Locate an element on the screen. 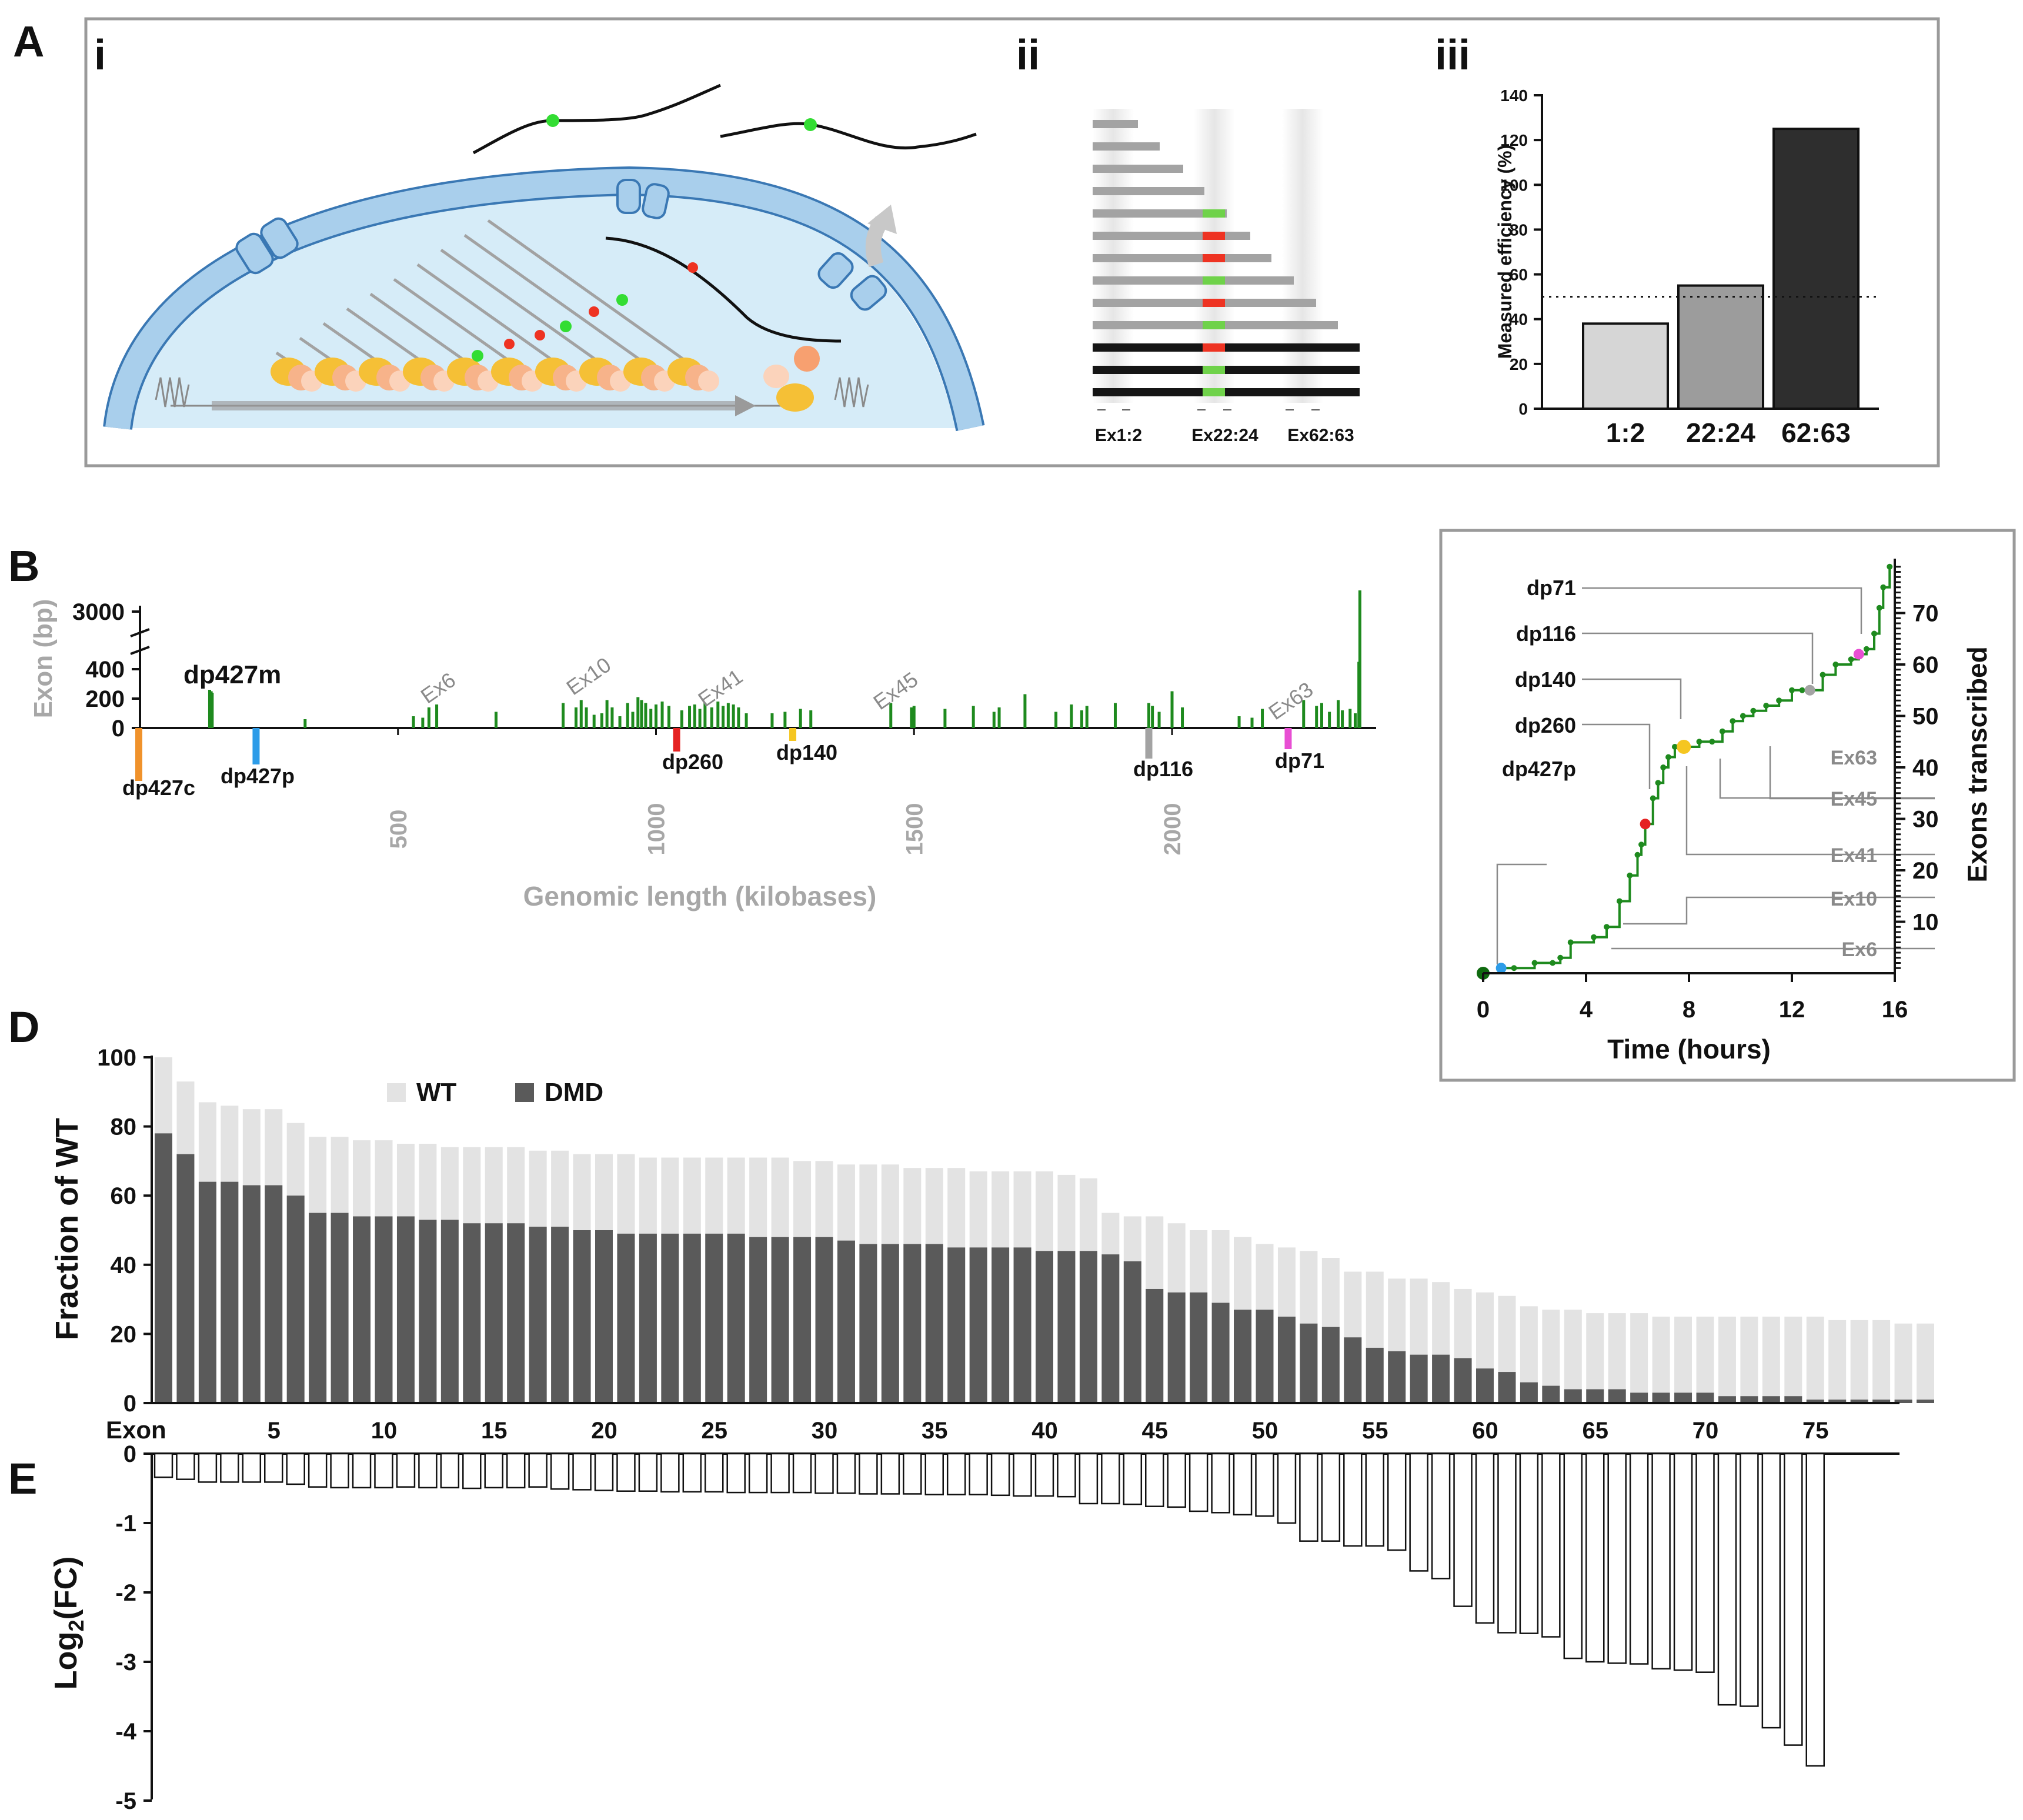 Image resolution: width=2023 pixels, height=1820 pixels. b-exon-label-Ex10: Ex10 is located at coordinates (588, 676).